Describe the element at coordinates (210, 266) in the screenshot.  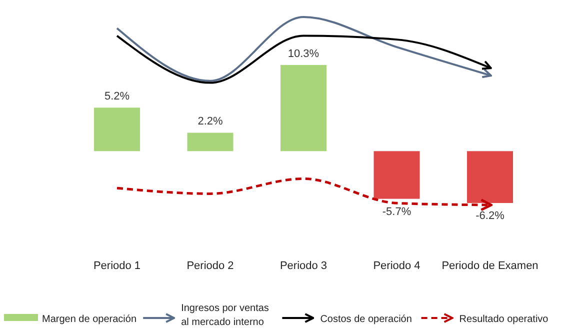
I see `x-tick-label: Periodo 2` at that location.